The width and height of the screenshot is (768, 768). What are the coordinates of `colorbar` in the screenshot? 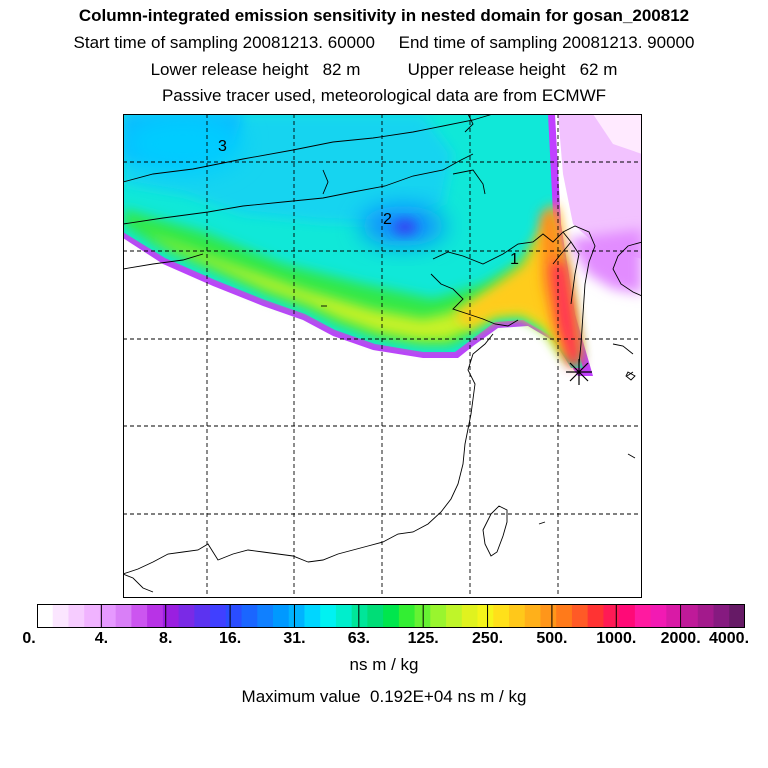 It's located at (391, 616).